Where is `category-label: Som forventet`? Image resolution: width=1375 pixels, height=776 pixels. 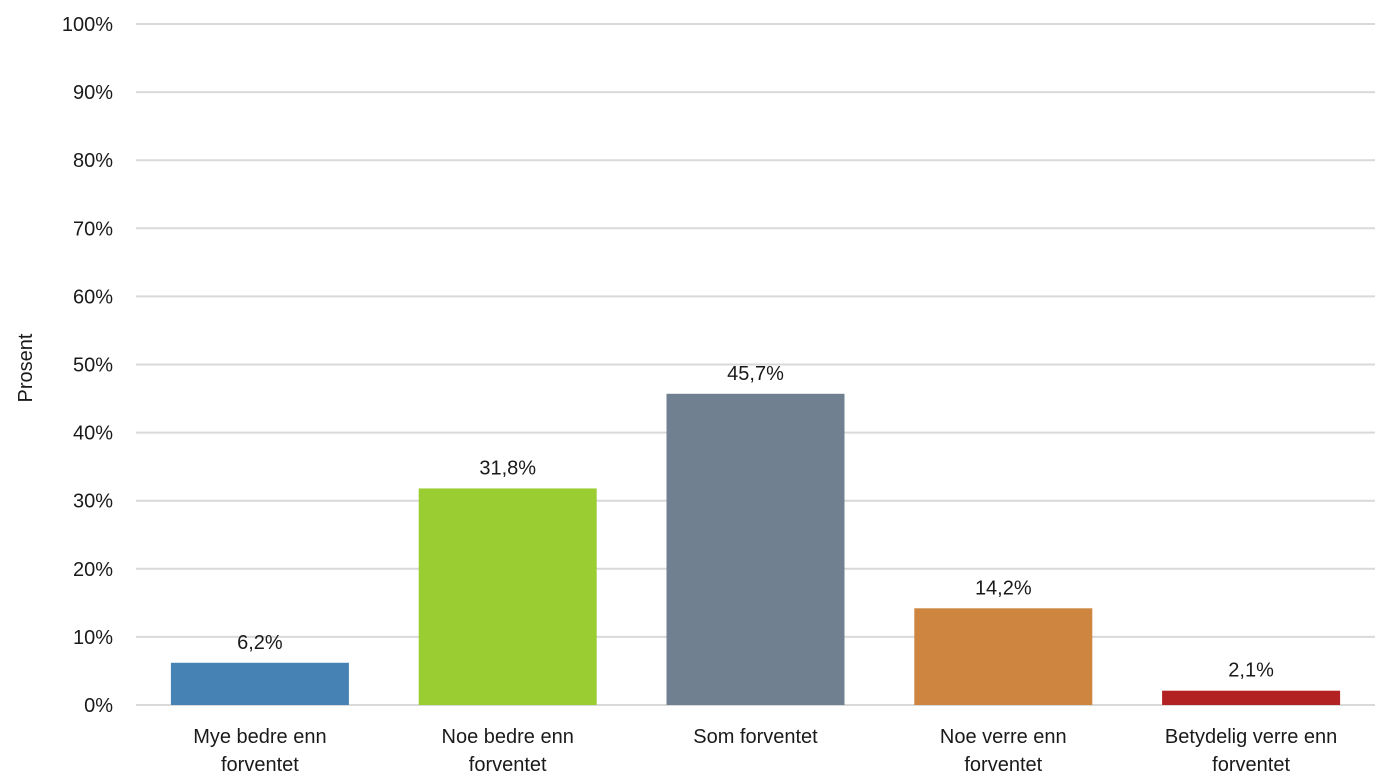 category-label: Som forventet is located at coordinates (755, 737).